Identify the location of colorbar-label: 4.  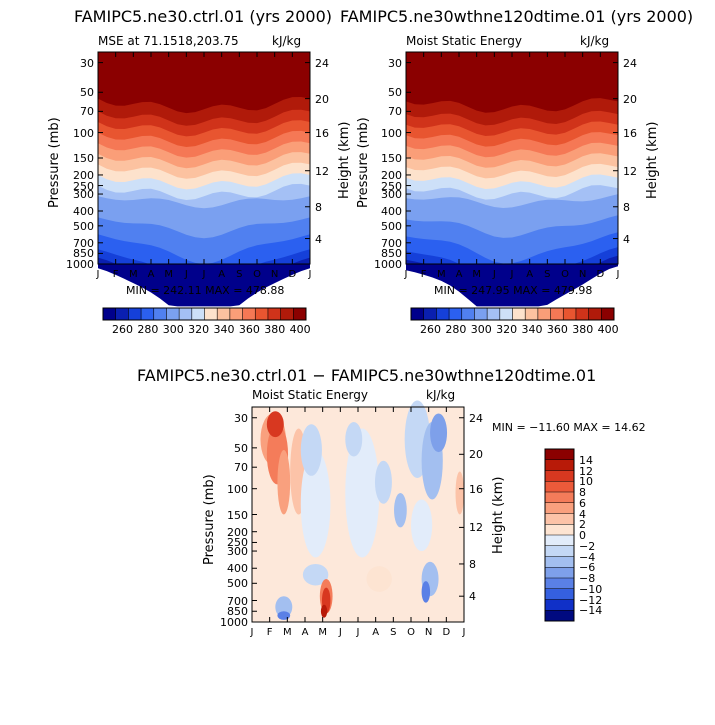
(582, 514).